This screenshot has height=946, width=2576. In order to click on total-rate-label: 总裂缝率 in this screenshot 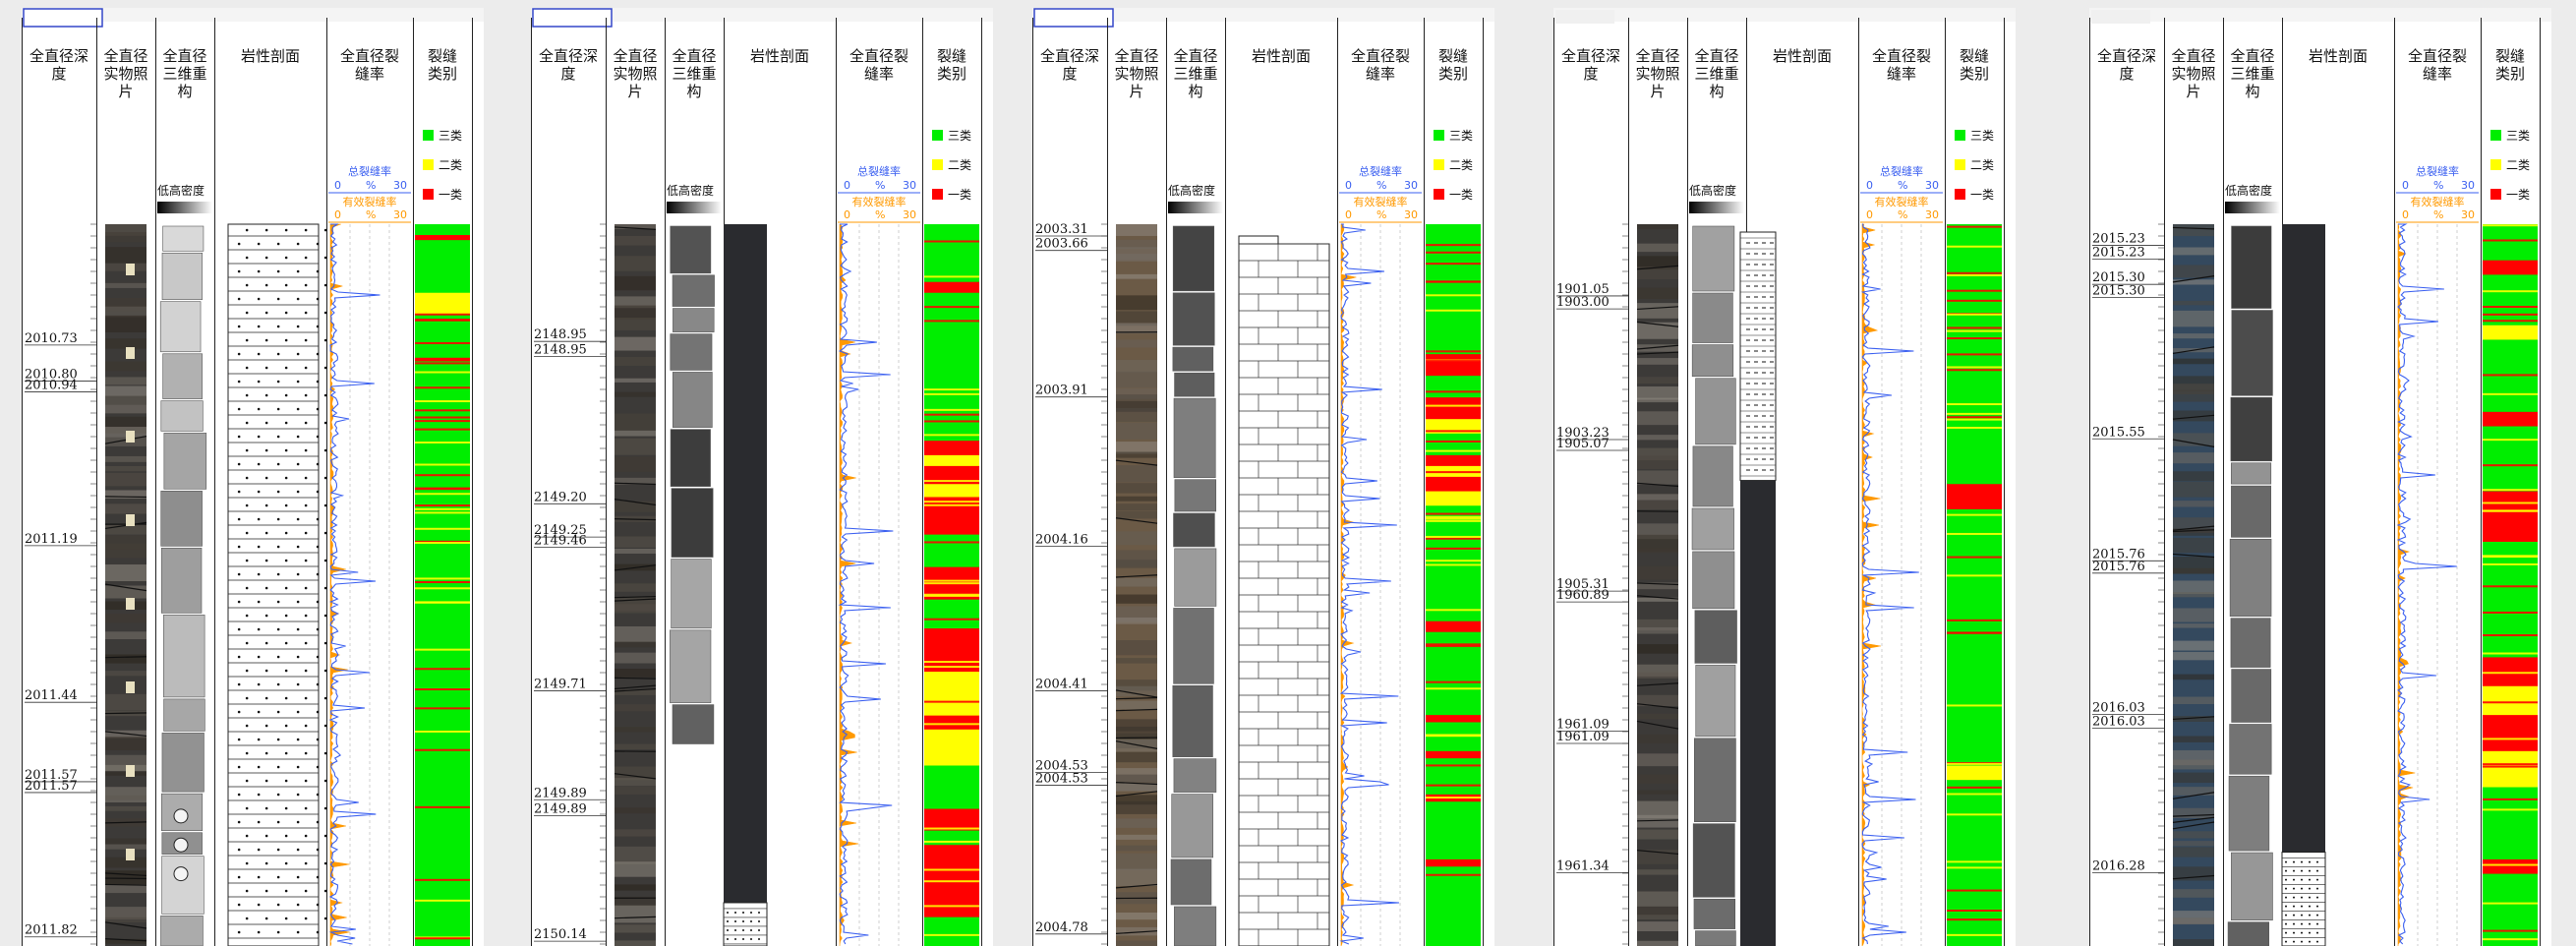, I will do `click(879, 171)`.